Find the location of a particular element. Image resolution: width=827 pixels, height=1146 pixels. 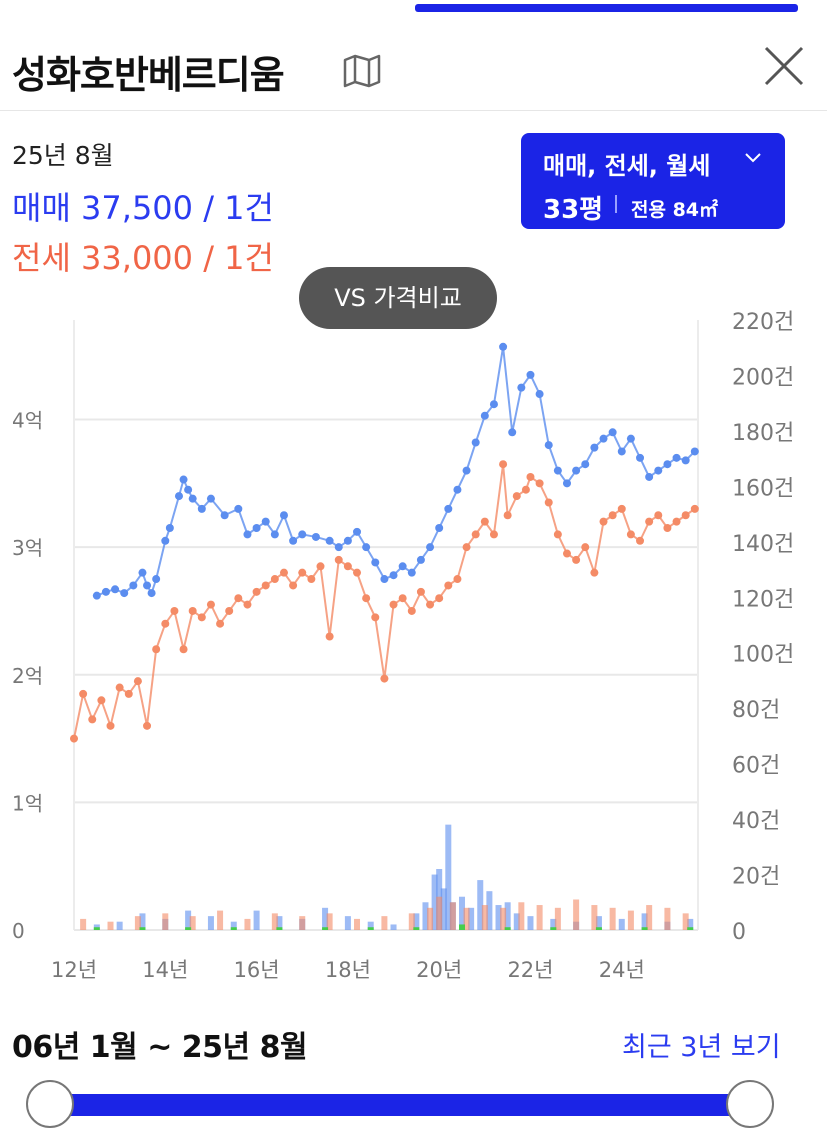

close-icon is located at coordinates (784, 66).